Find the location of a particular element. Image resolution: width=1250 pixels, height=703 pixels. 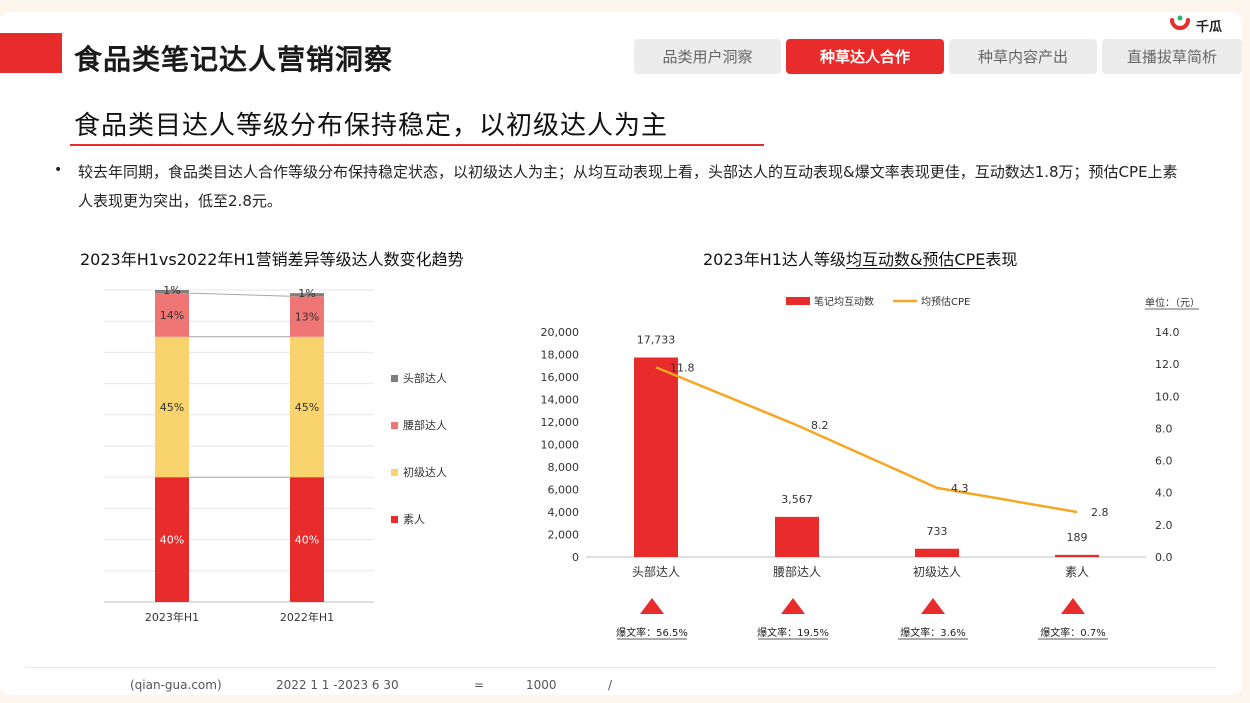

chart1-data-label: 14% is located at coordinates (172, 315).